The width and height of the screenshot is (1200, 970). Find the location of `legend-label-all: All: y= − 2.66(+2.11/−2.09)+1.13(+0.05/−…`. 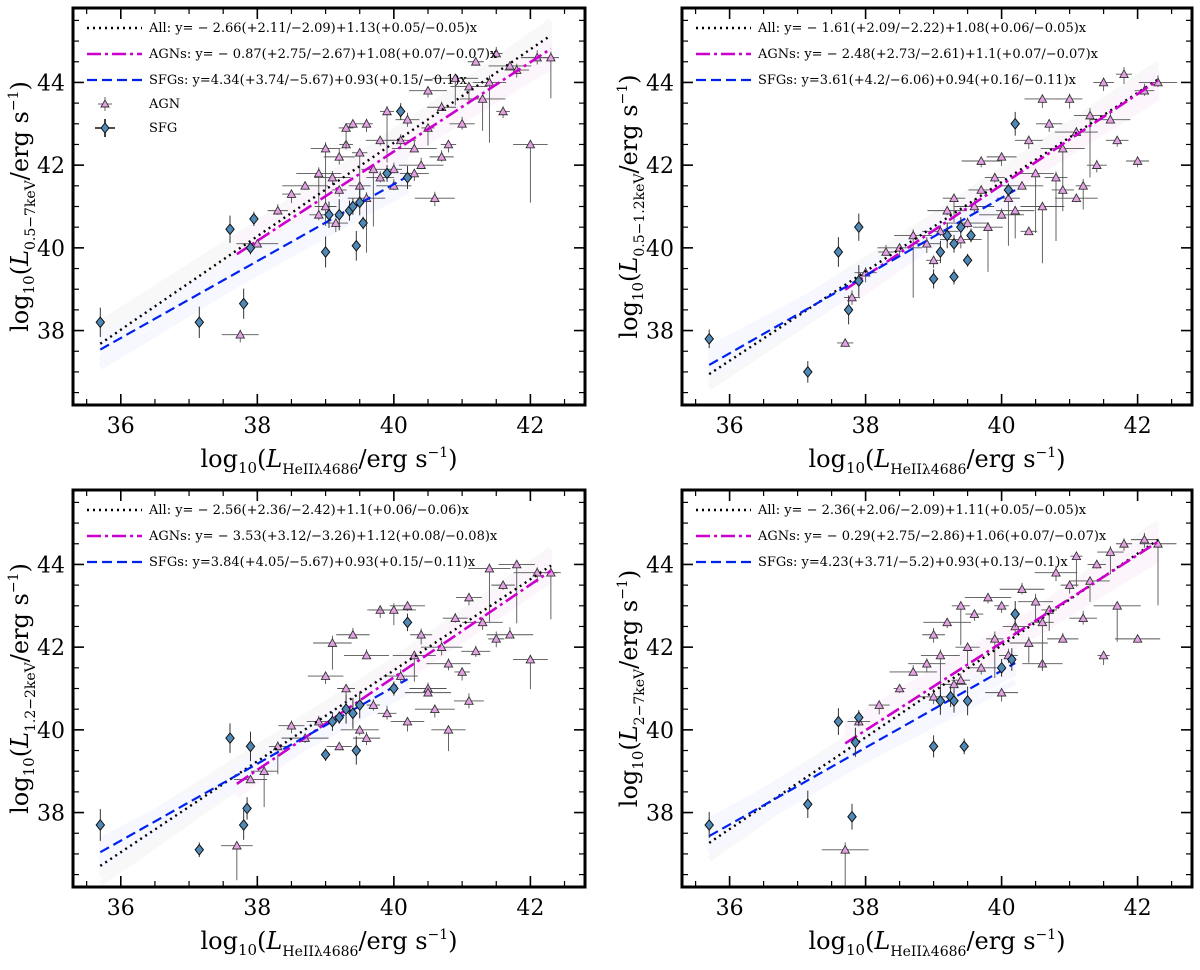

legend-label-all: All: y= − 2.66(+2.11/−2.09)+1.13(+0.05/−… is located at coordinates (313, 28).